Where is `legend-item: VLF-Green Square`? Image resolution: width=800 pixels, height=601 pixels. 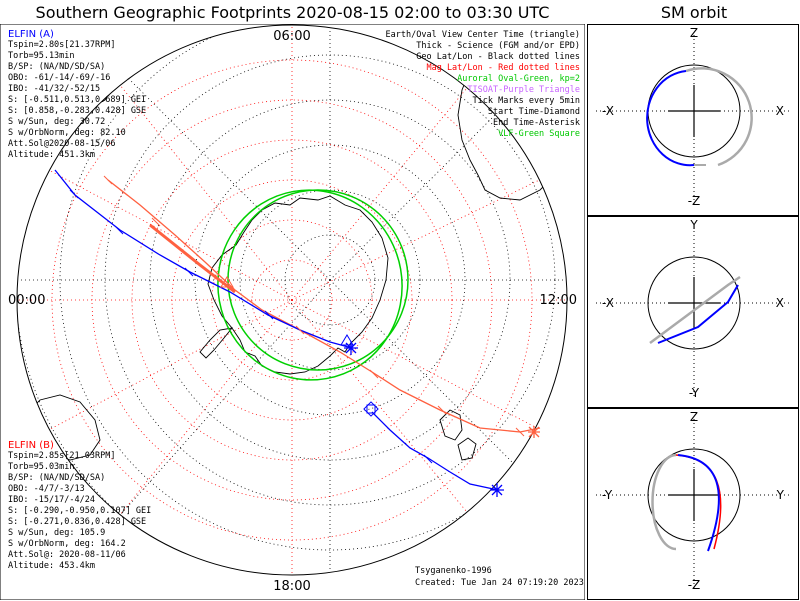
legend-item: VLF-Green Square is located at coordinates (539, 134).